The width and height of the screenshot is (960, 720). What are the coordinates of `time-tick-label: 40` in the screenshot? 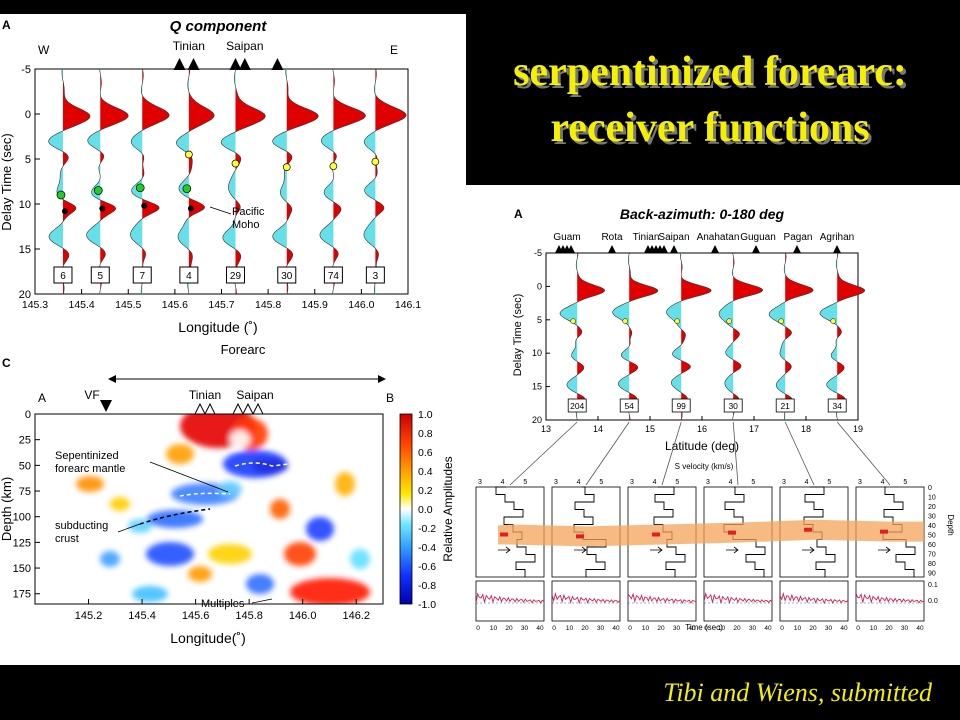 It's located at (616, 628).